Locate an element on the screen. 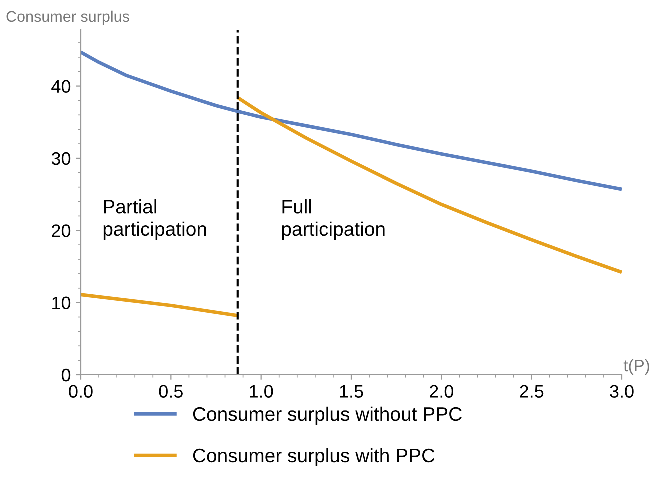 The image size is (663, 484). annotation: Partial participation is located at coordinates (155, 220).